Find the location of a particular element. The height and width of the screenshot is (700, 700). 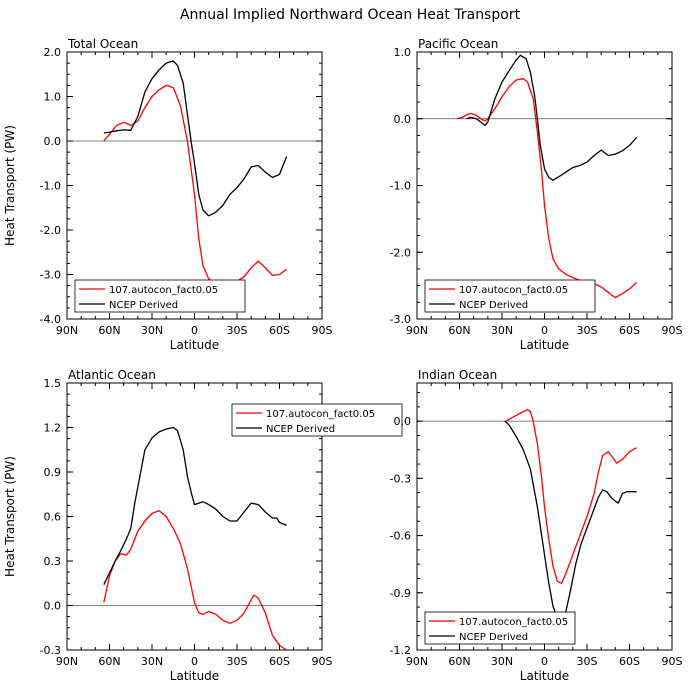

pacific-ocean-legend-box is located at coordinates (510, 296).